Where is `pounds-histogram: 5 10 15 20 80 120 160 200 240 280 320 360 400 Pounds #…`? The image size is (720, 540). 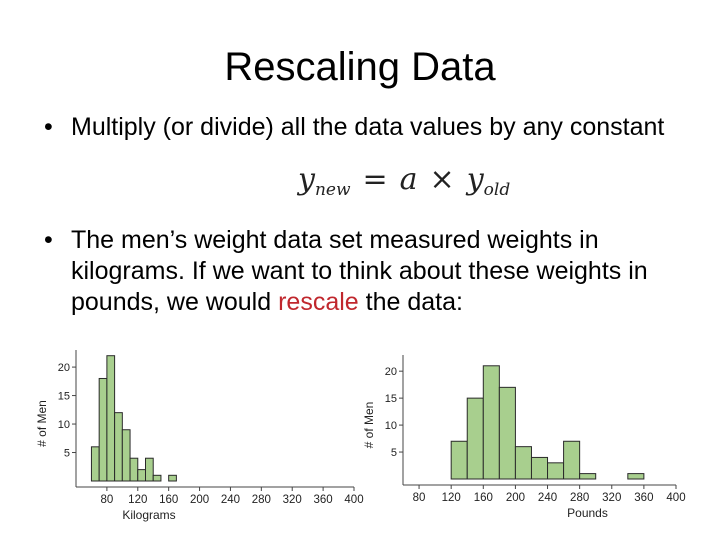 pounds-histogram: 5 10 15 20 80 120 160 200 240 280 320 360 400 Pounds #… is located at coordinates (524, 437).